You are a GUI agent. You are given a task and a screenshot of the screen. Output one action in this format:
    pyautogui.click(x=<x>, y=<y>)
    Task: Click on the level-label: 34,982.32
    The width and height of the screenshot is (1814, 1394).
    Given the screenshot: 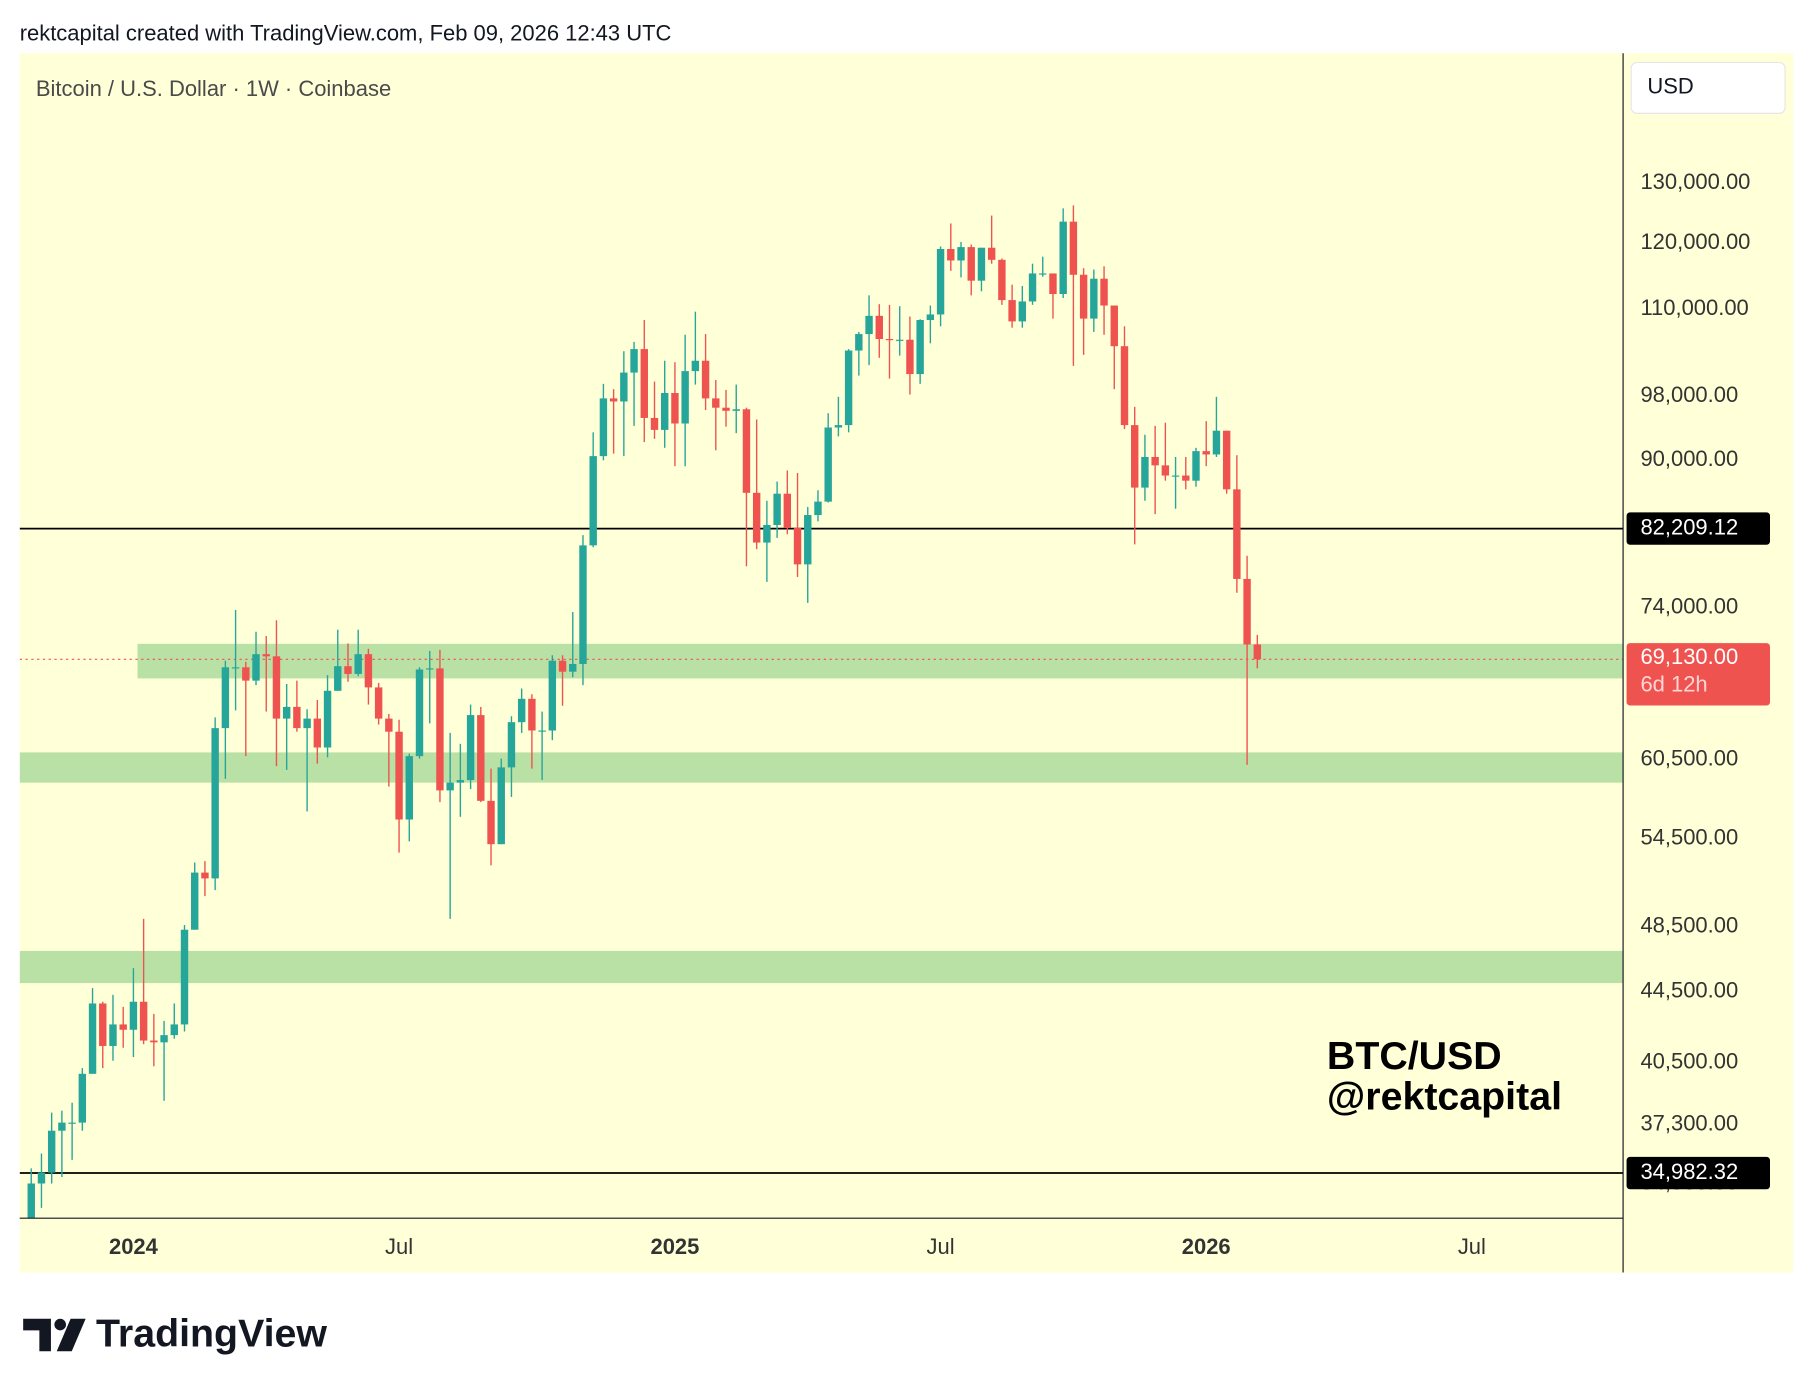 What is the action you would take?
    pyautogui.click(x=1689, y=1171)
    